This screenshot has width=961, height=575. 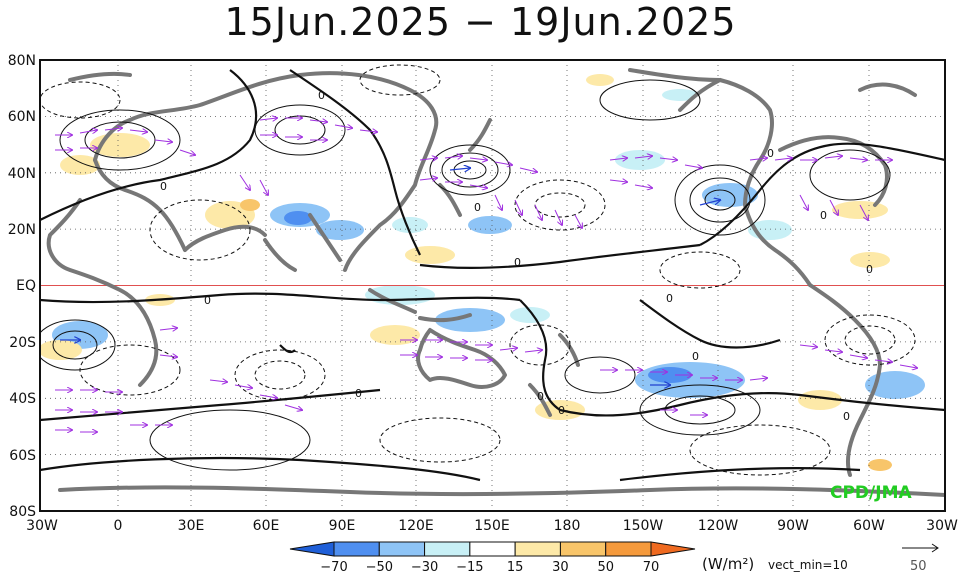 What do you see at coordinates (22, 343) in the screenshot?
I see `lat-label: 20S` at bounding box center [22, 343].